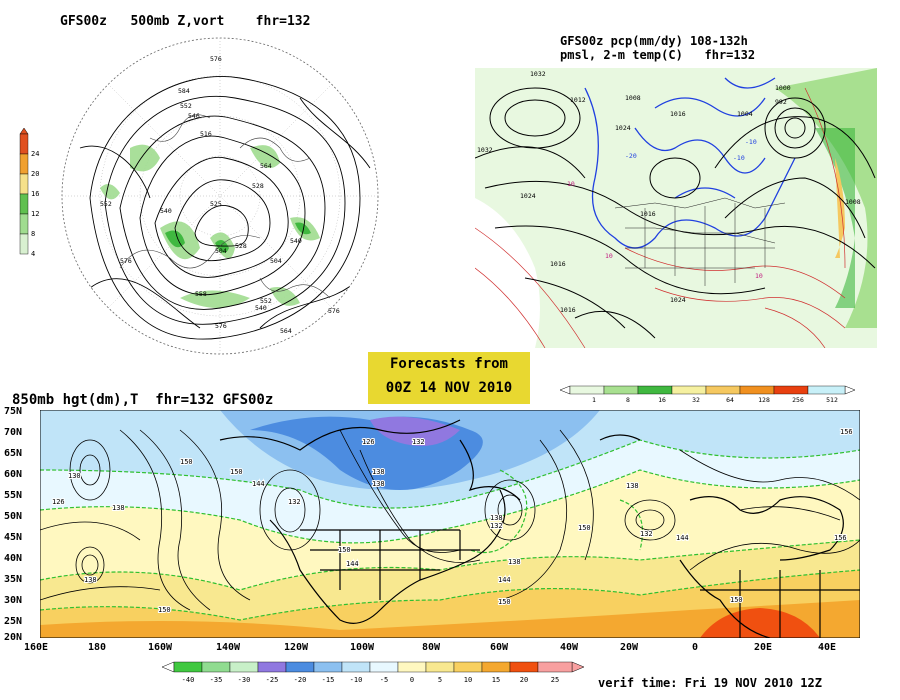 The height and width of the screenshot is (700, 900). Describe the element at coordinates (13, 600) in the screenshot. I see `lat-label: 30N` at that location.